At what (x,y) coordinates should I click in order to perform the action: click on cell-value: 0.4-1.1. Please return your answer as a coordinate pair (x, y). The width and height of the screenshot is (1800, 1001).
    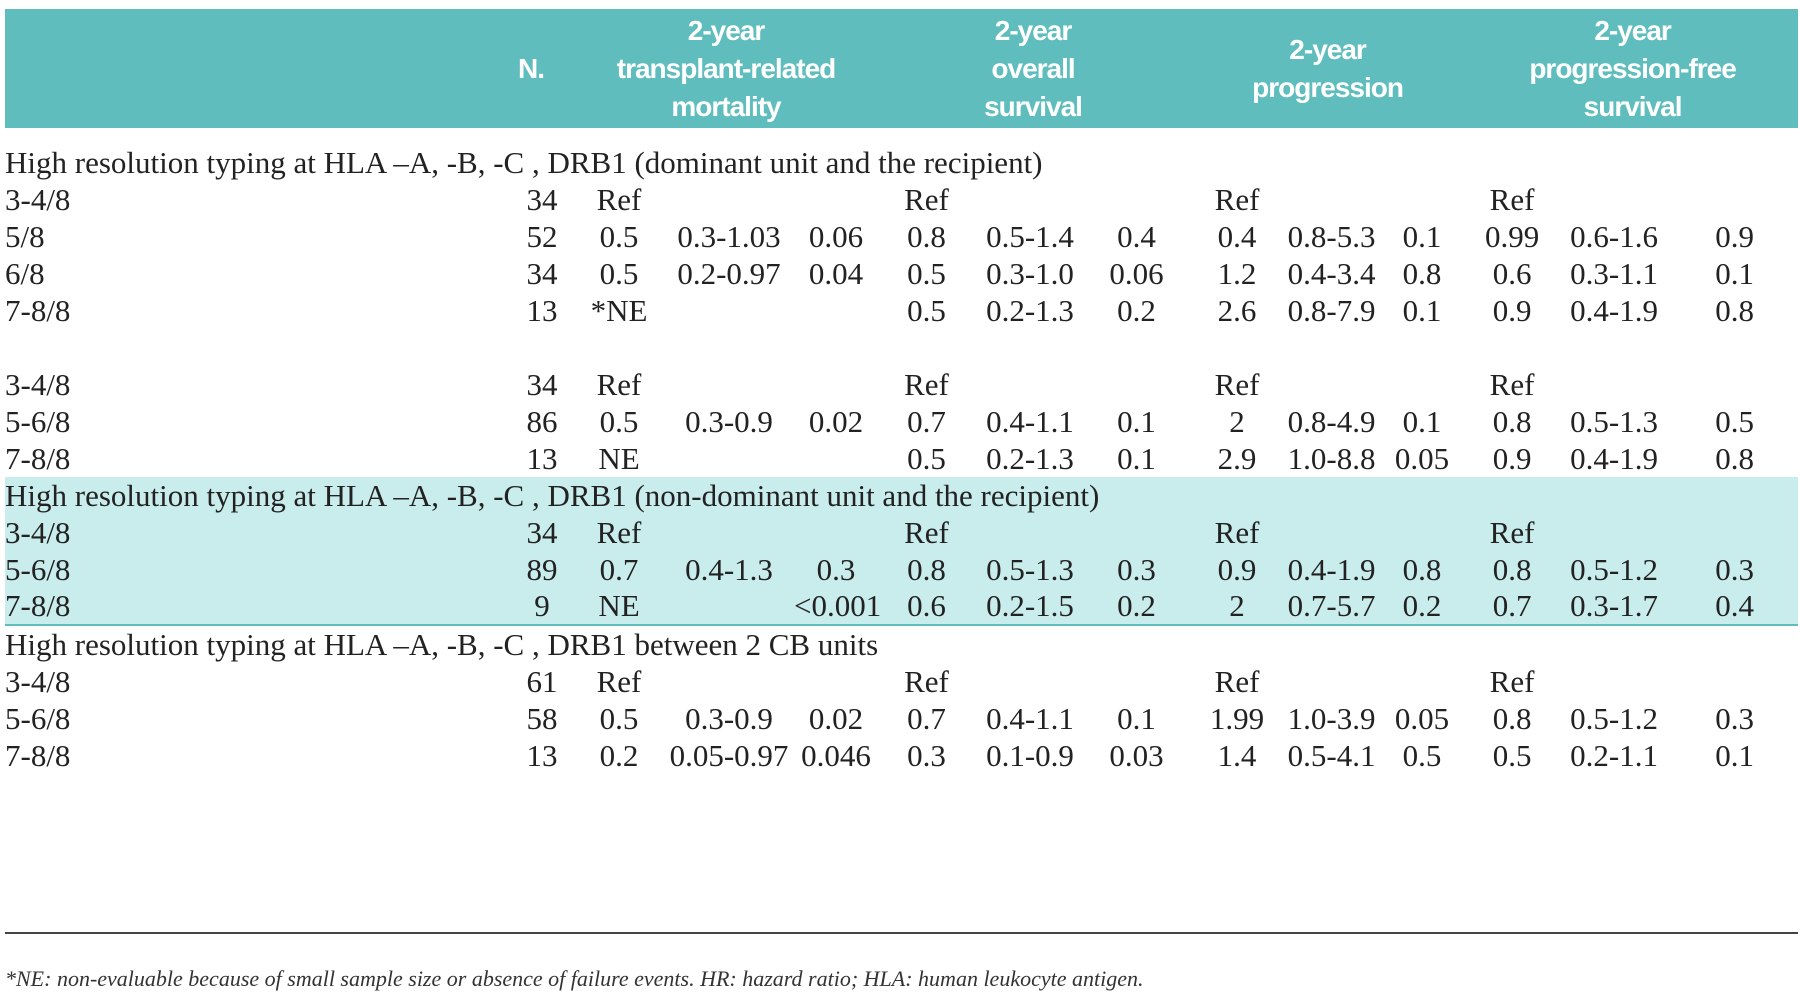
    Looking at the image, I should click on (1030, 718).